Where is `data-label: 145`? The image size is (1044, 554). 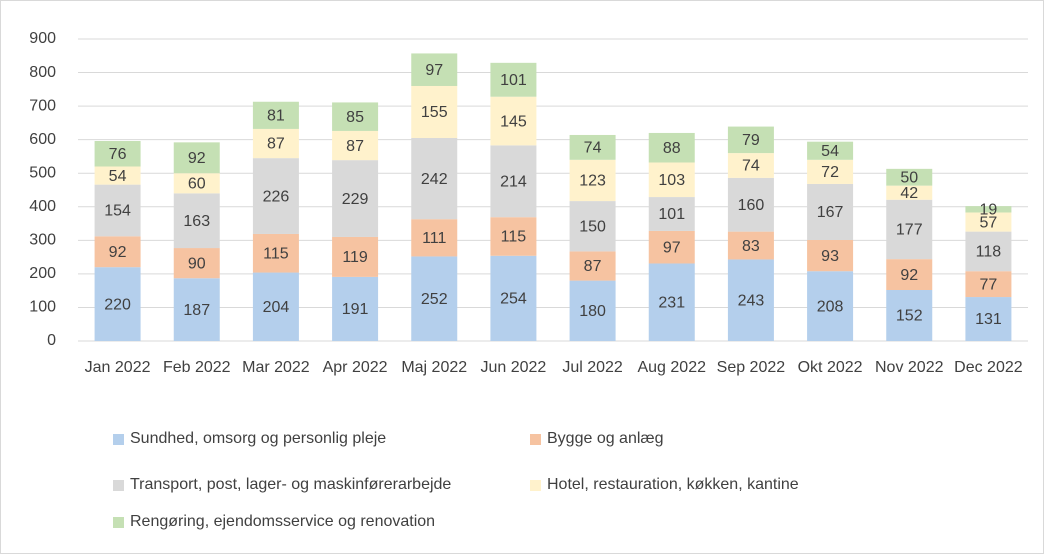
data-label: 145 is located at coordinates (513, 121).